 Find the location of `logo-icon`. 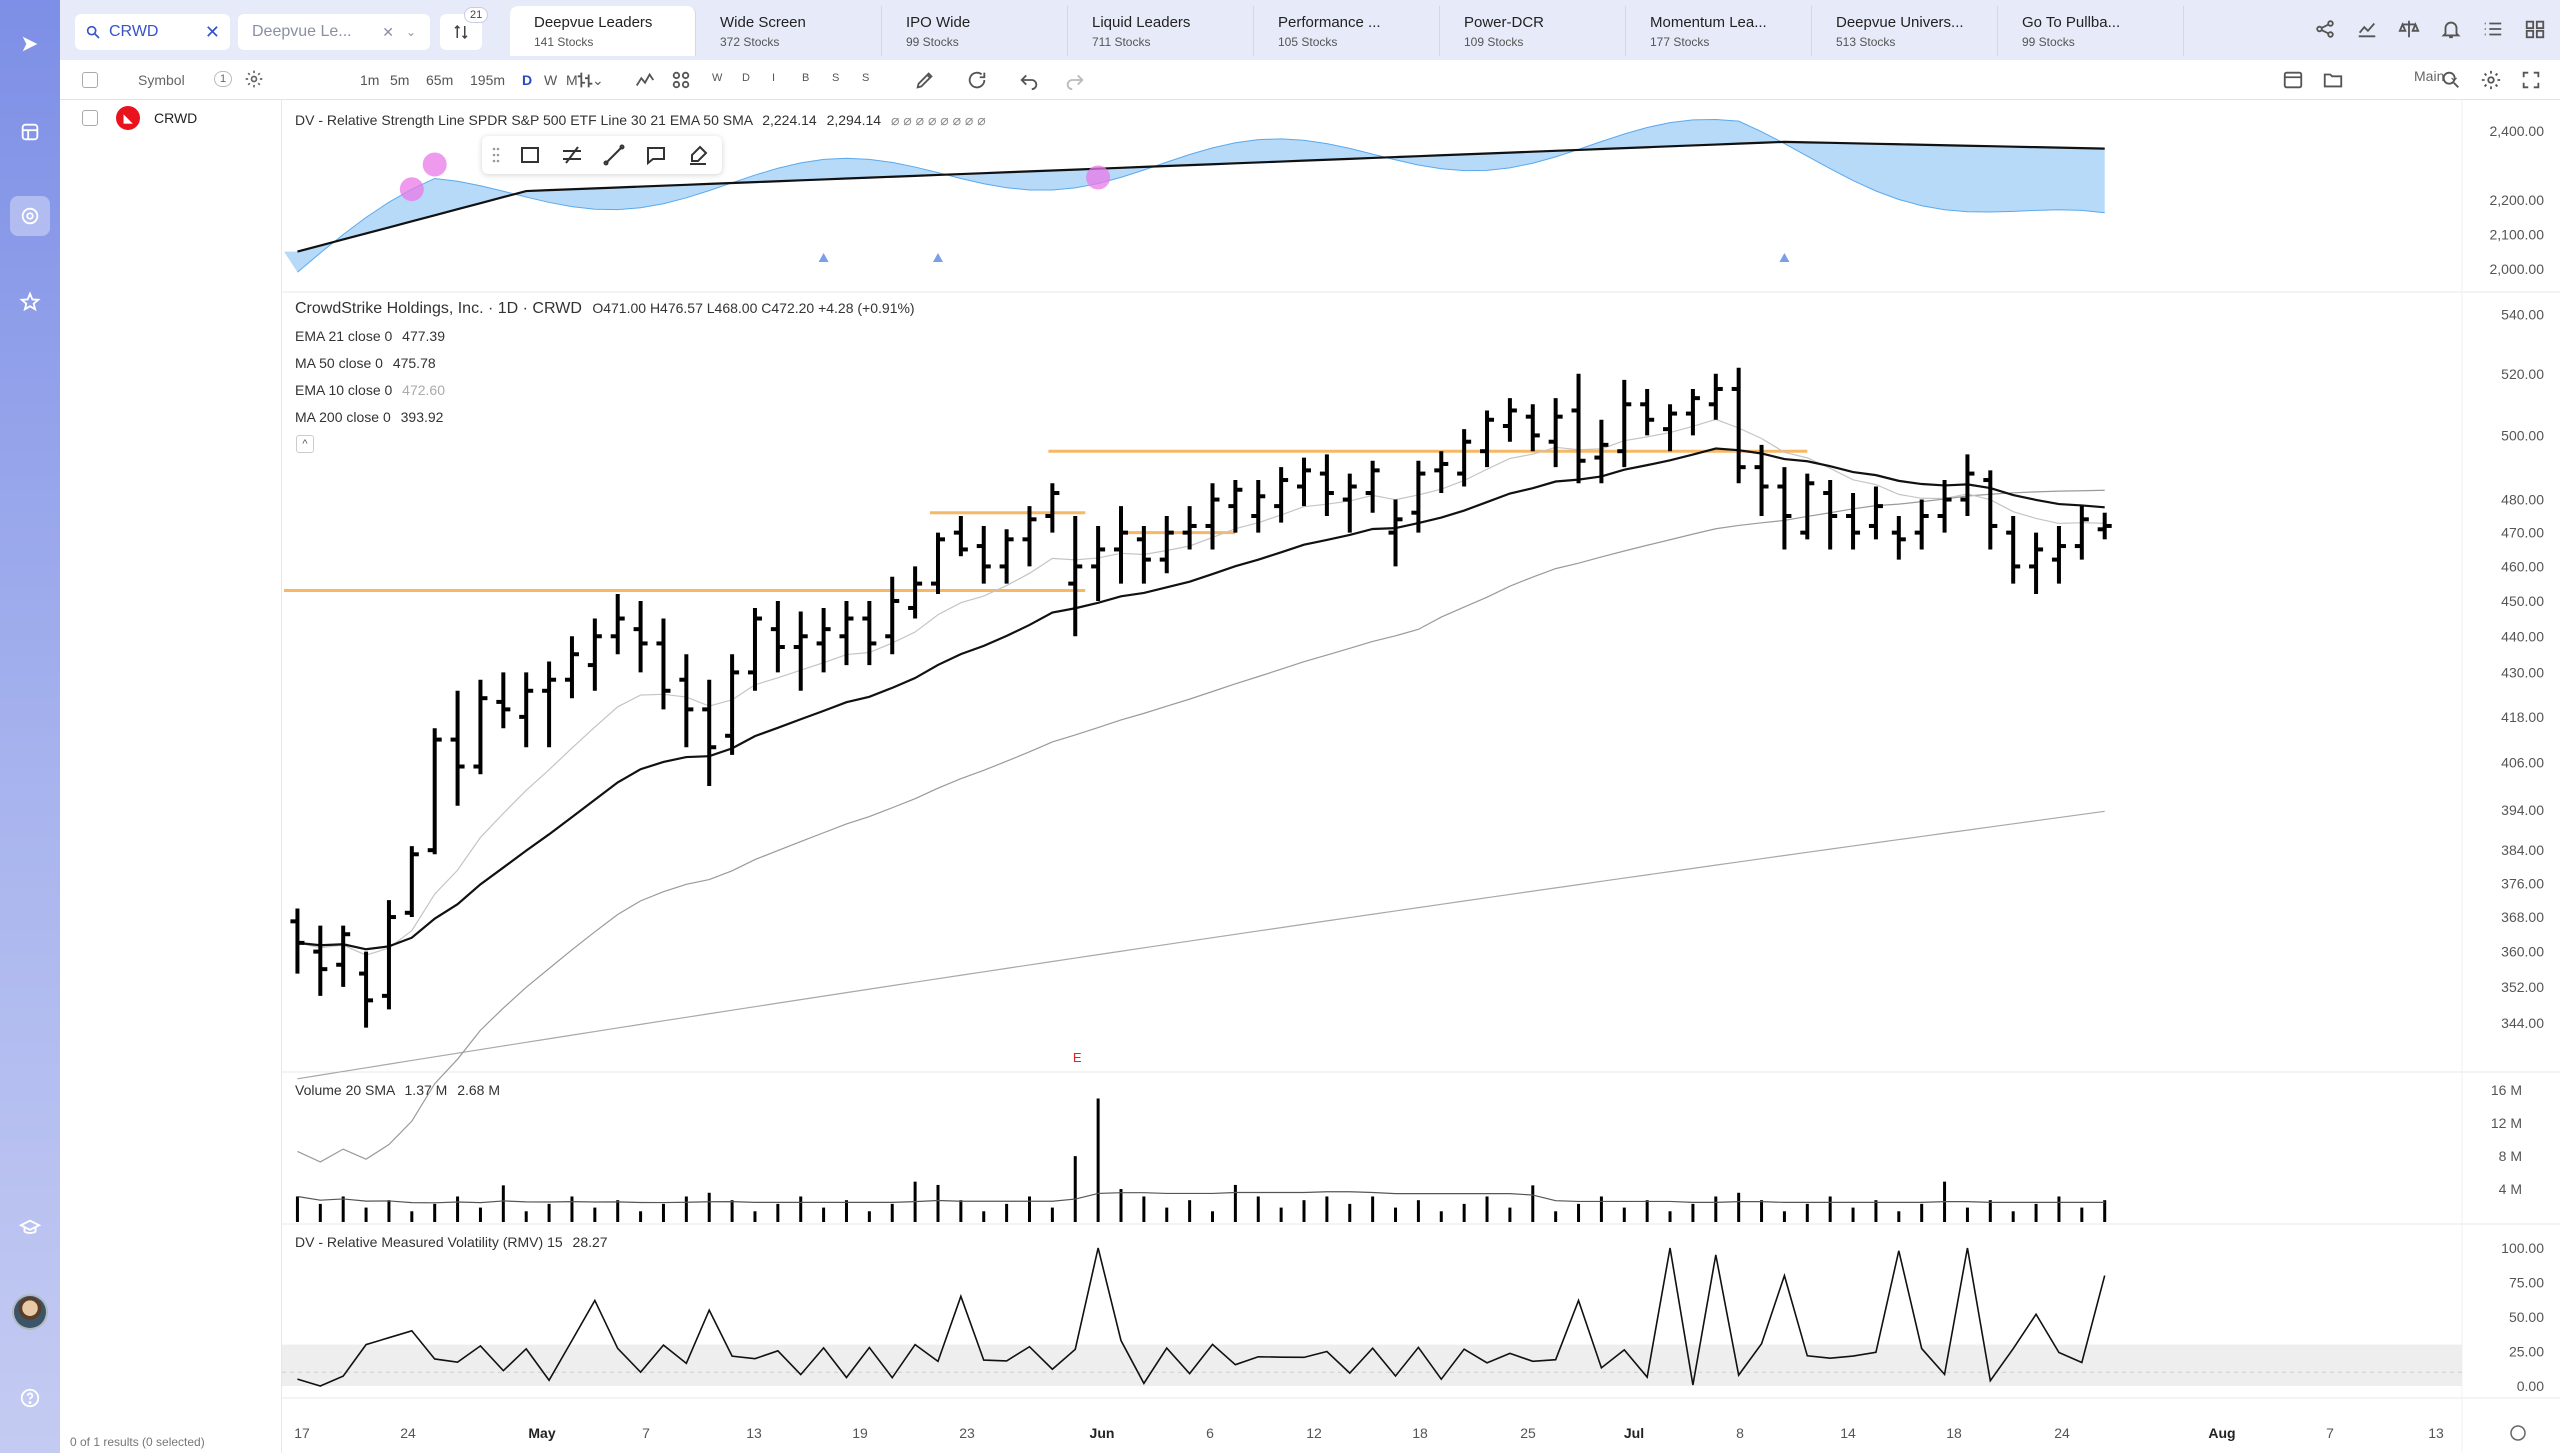

logo-icon is located at coordinates (30, 44).